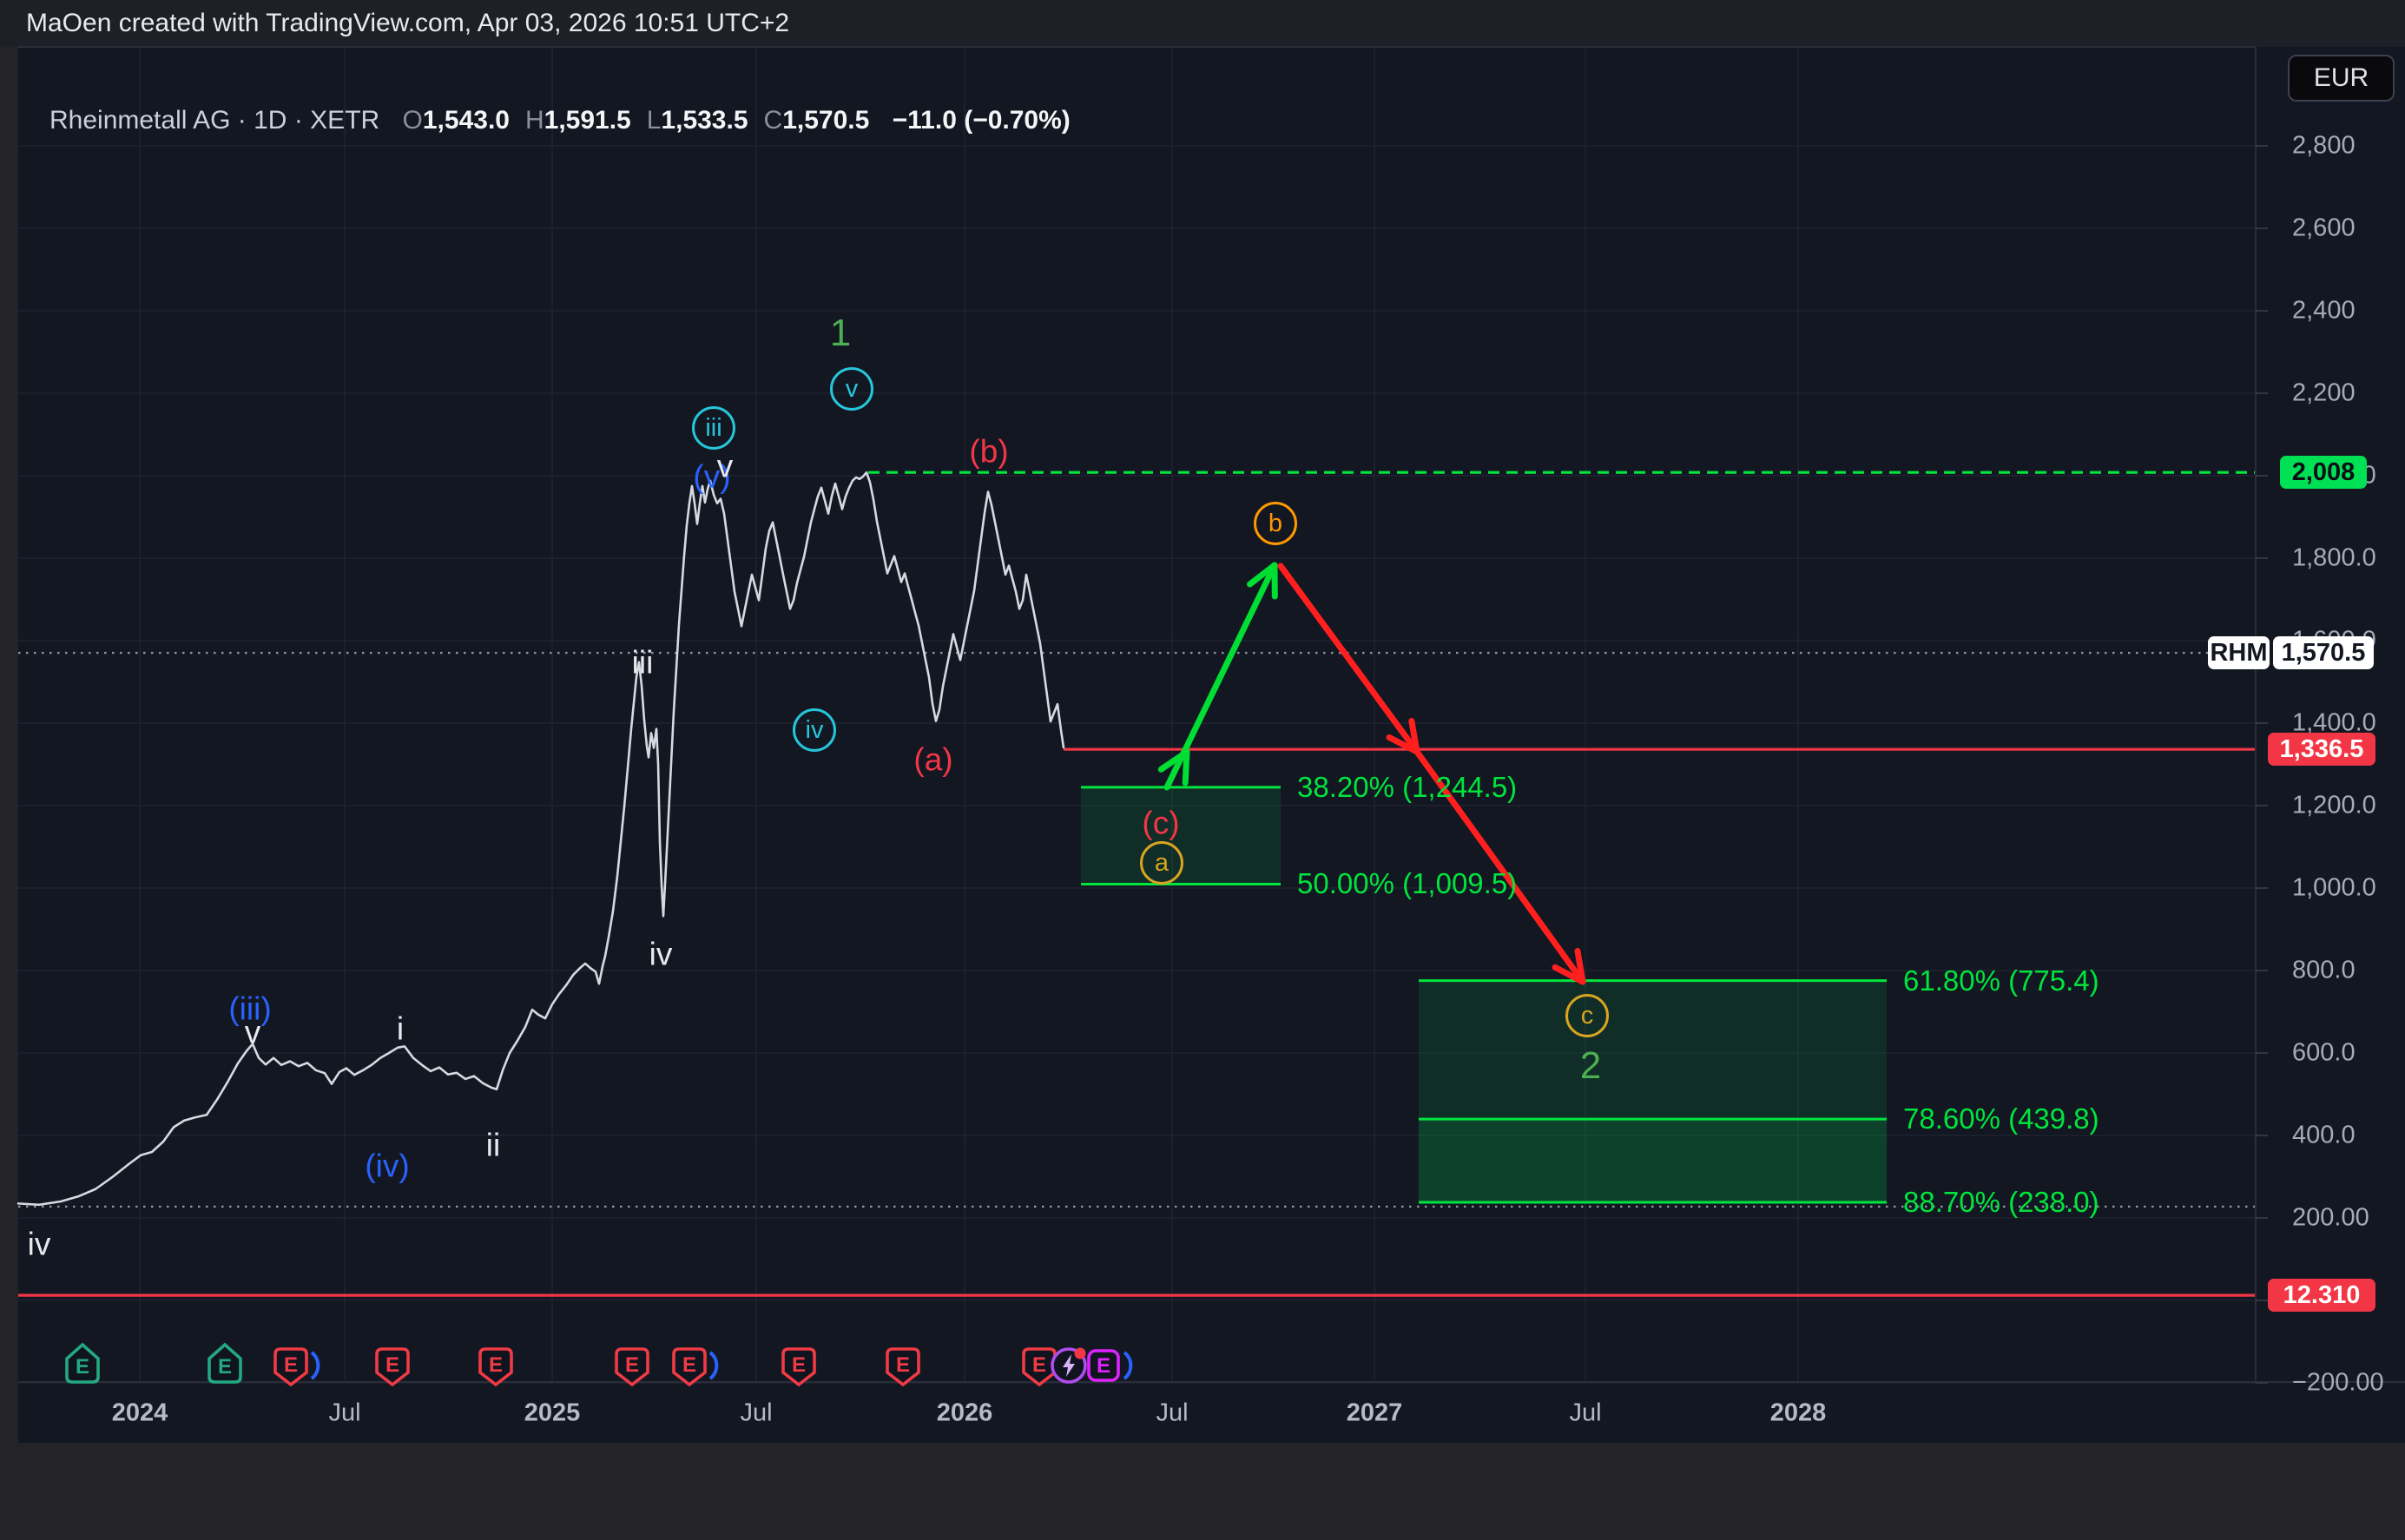 This screenshot has width=2405, height=1540. I want to click on ohlc-key: H, so click(534, 121).